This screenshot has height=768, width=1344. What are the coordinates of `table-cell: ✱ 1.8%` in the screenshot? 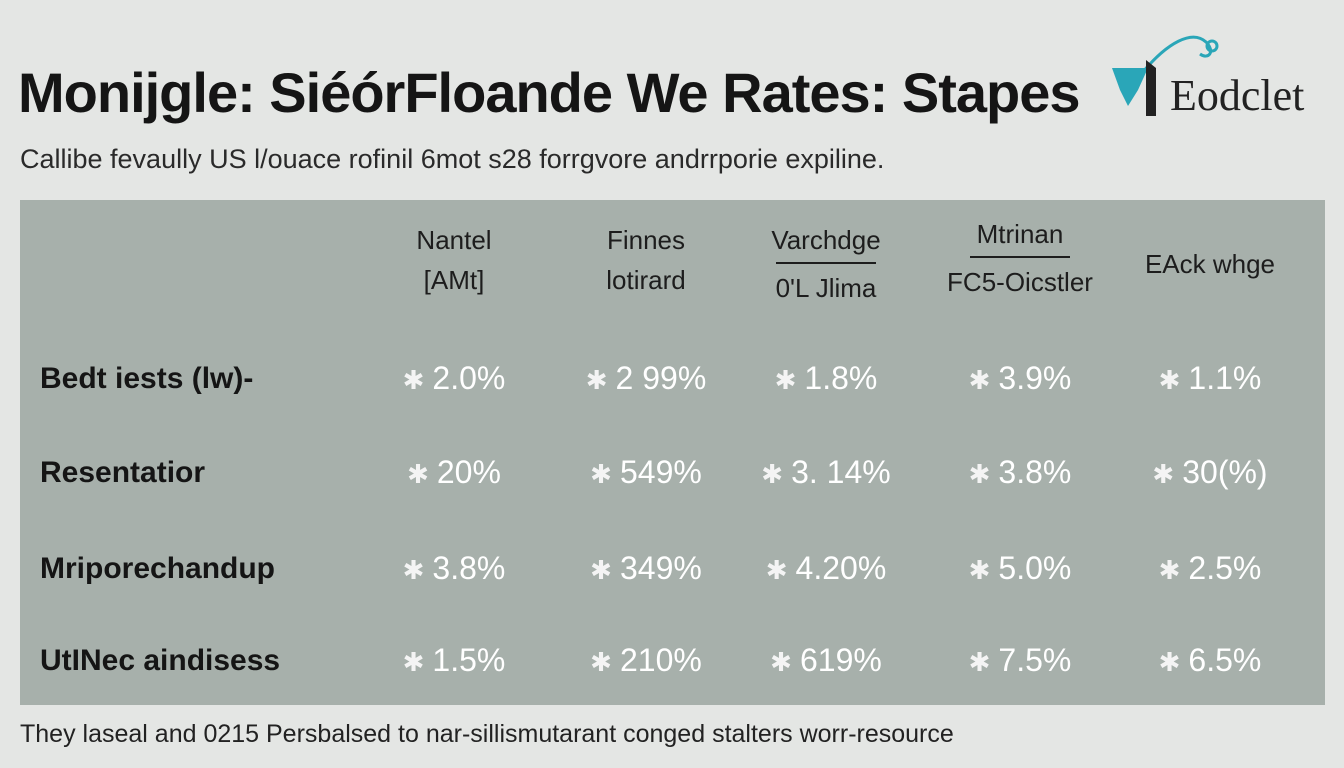 It's located at (826, 378).